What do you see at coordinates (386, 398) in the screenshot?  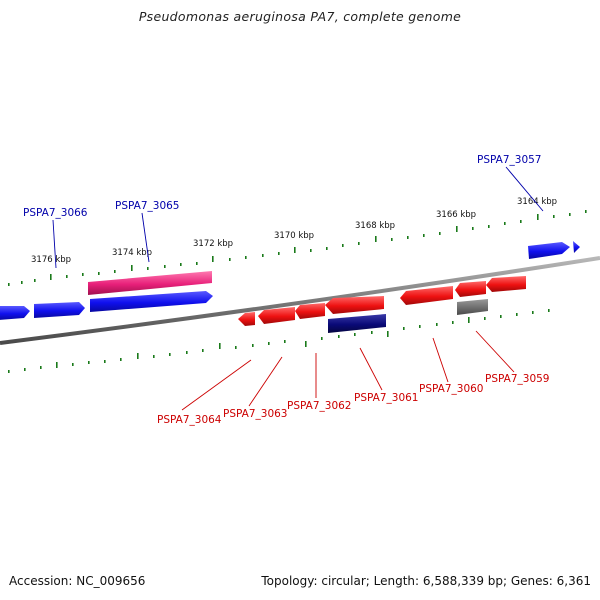 I see `gene-label: PSPA7_3061` at bounding box center [386, 398].